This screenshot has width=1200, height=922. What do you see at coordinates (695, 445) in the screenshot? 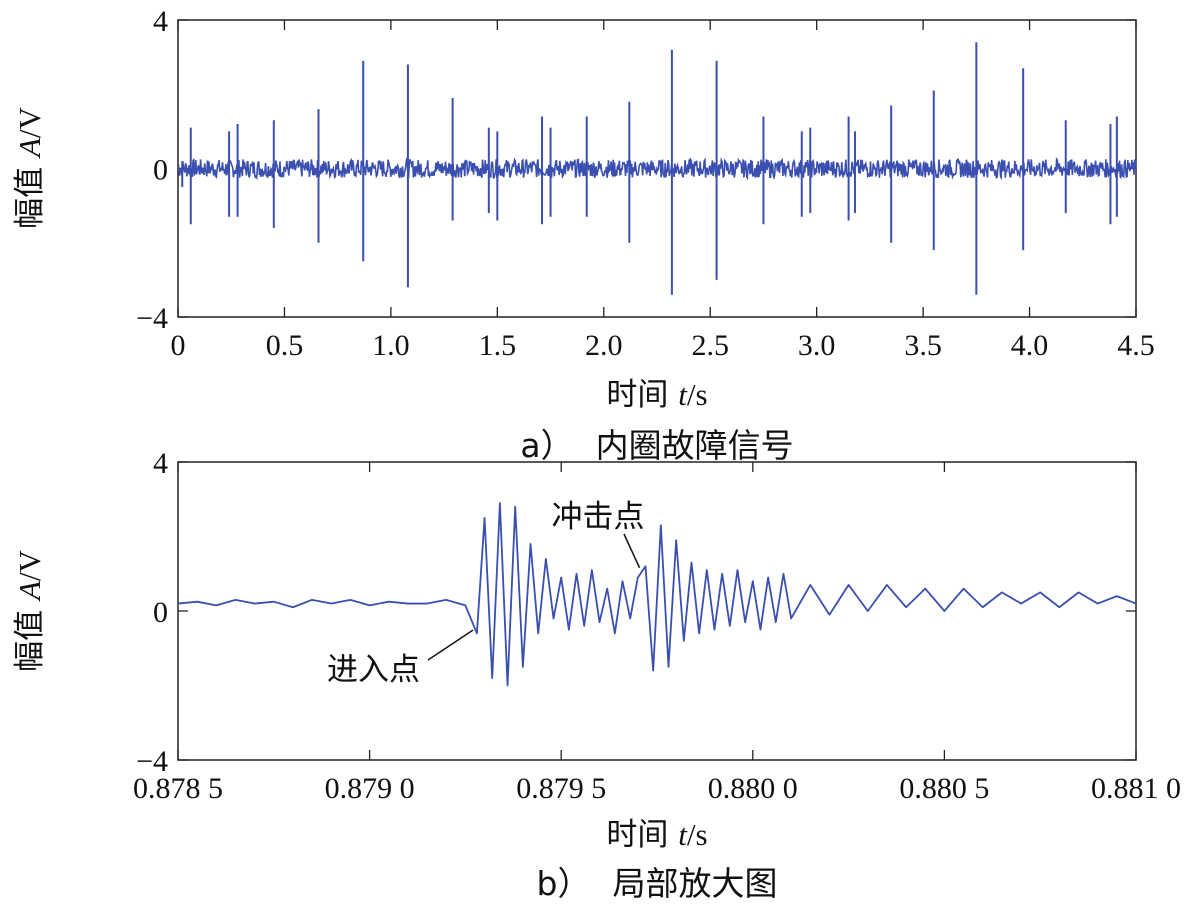
I see `panel-a-caption-title: 内圈故障信号` at bounding box center [695, 445].